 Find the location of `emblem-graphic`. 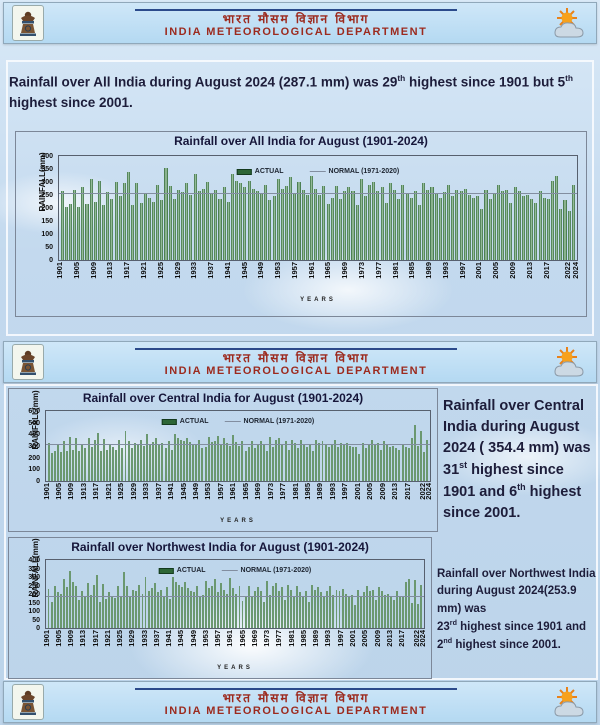

emblem-graphic is located at coordinates (28, 362).